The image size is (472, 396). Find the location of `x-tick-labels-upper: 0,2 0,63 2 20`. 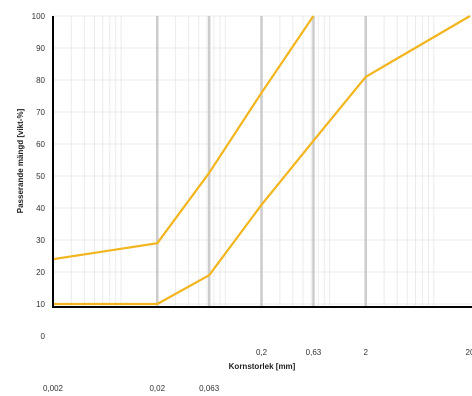

x-tick-labels-upper: 0,2 0,63 2 20 is located at coordinates (364, 352).